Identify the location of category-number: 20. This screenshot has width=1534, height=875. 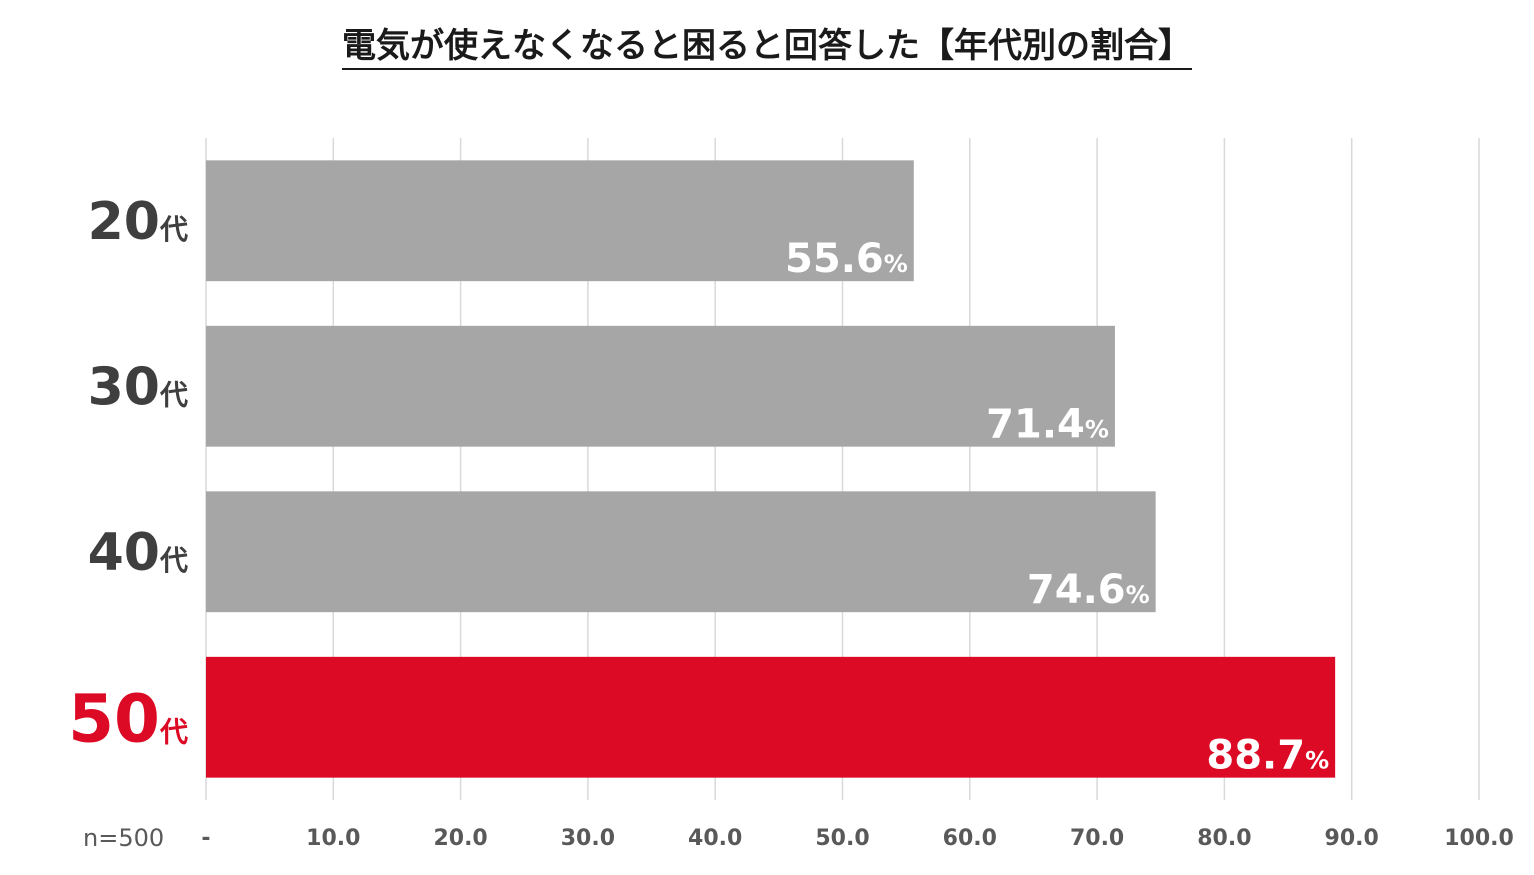
(124, 222).